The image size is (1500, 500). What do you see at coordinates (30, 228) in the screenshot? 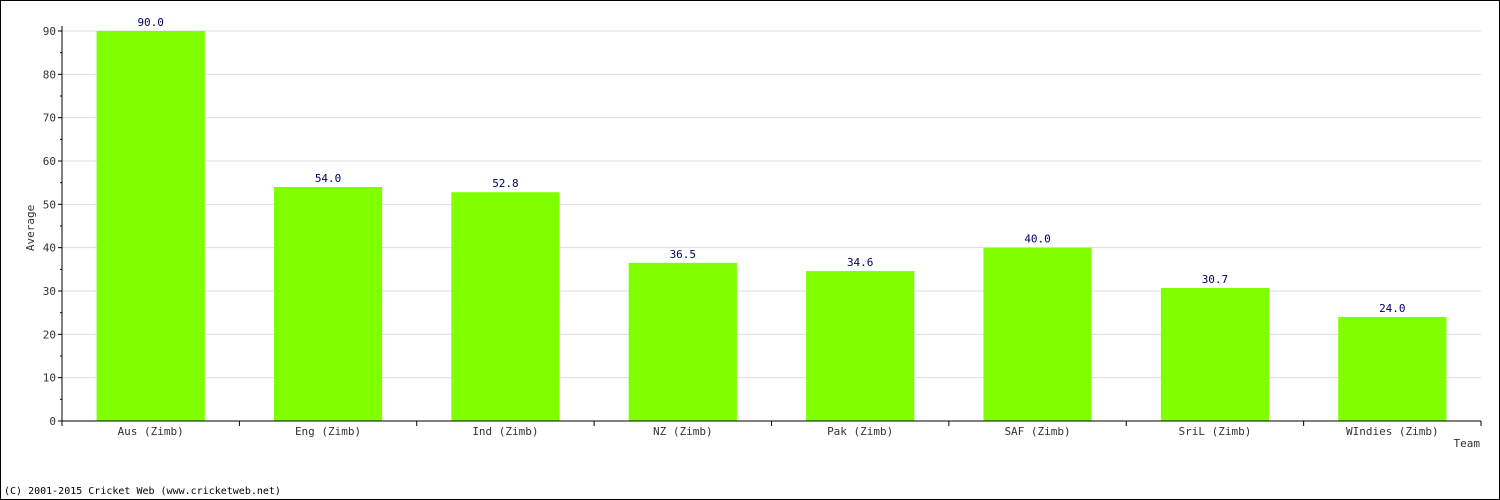
I see `y-axis-label: Average` at bounding box center [30, 228].